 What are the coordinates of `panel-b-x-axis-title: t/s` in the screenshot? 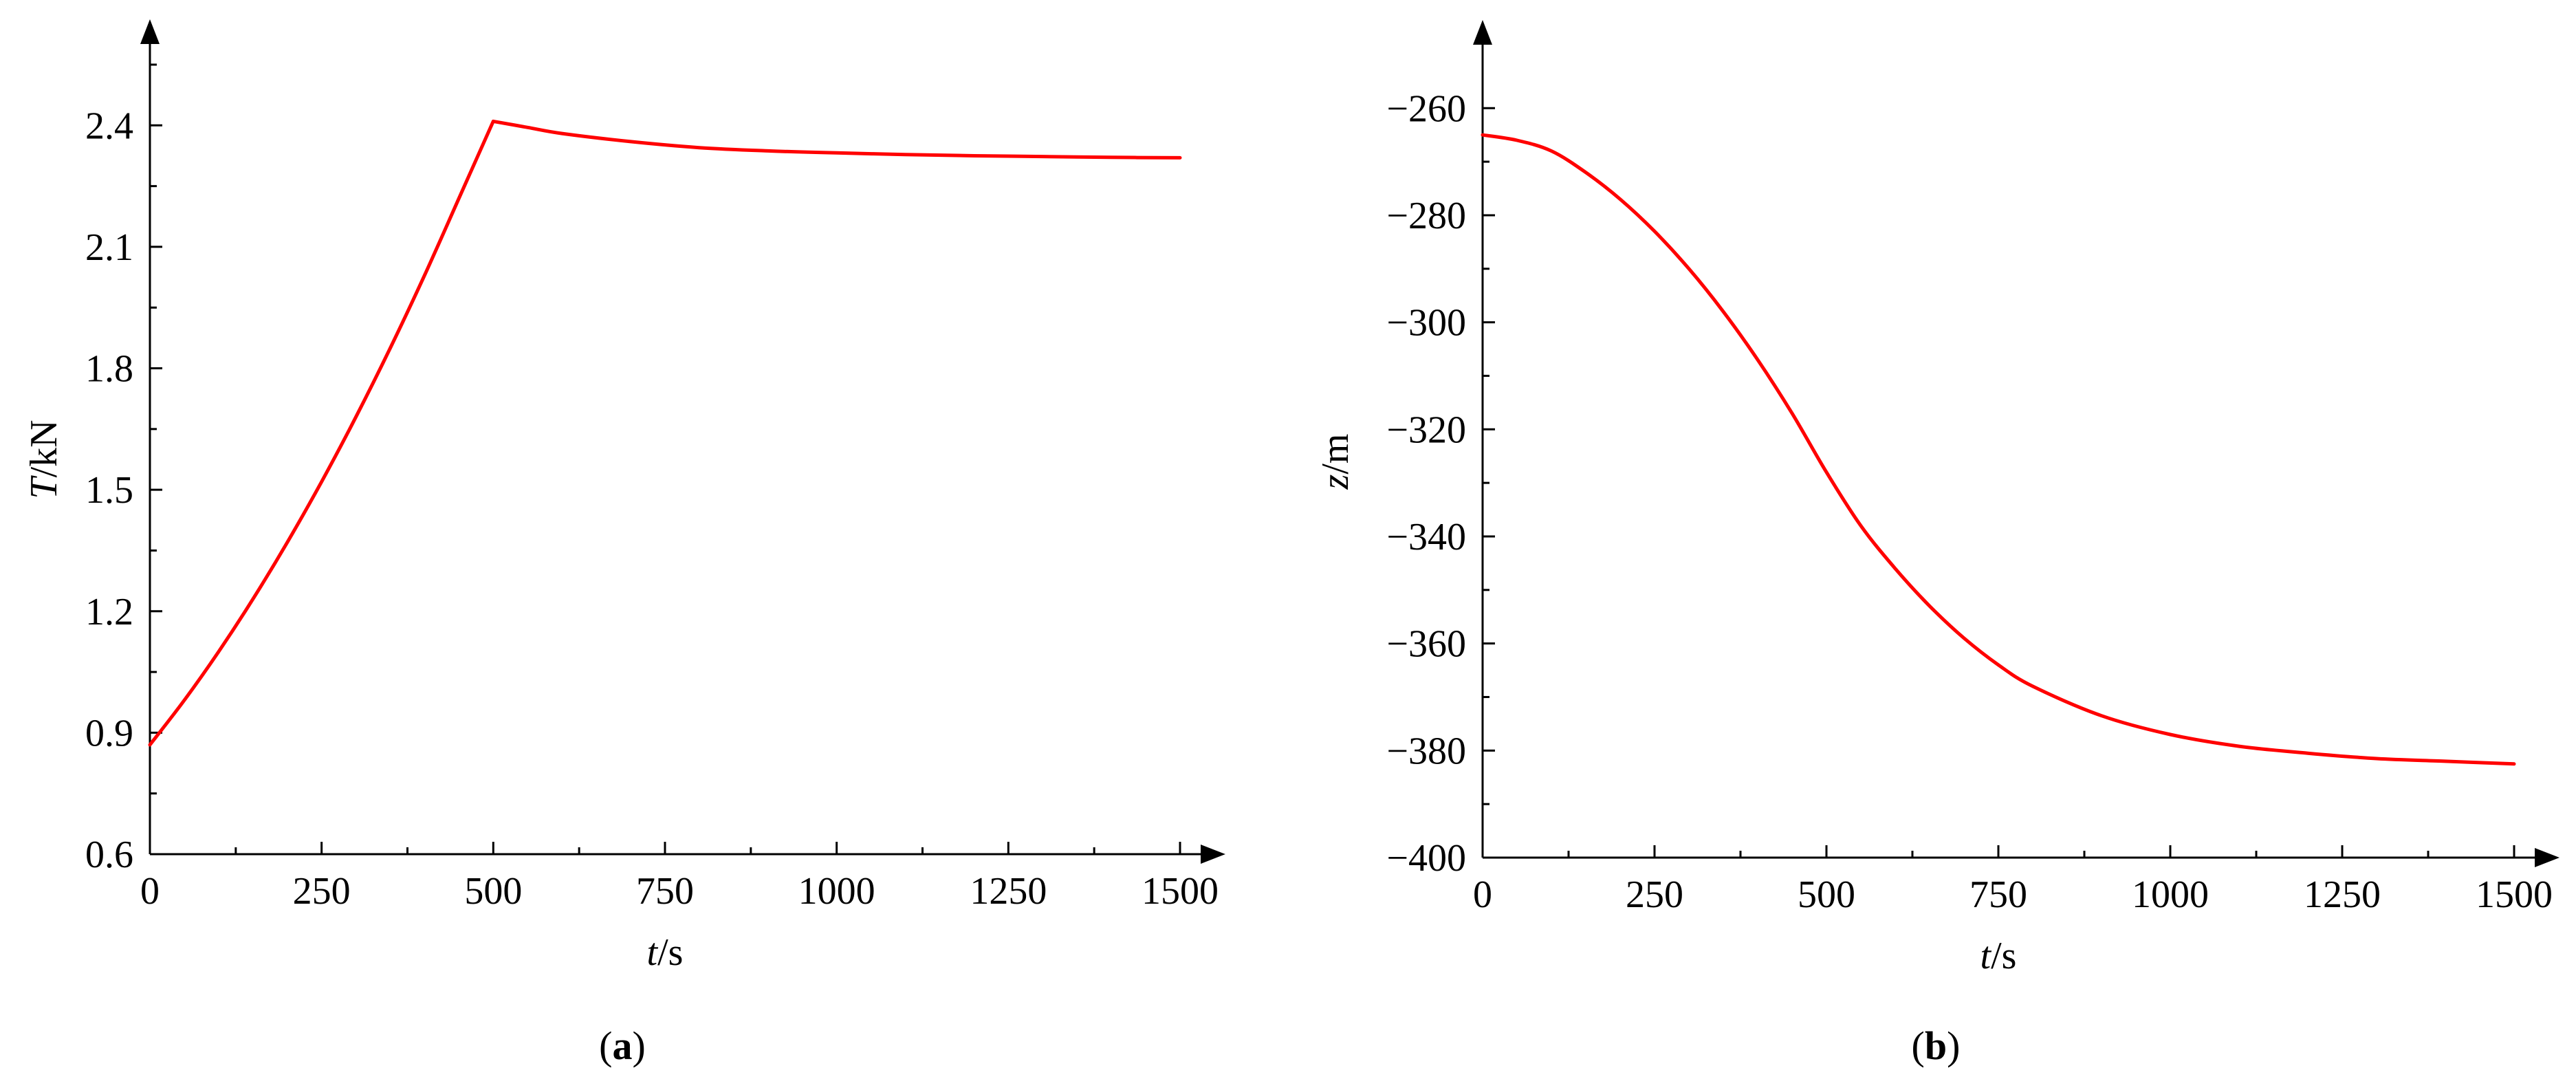 It's located at (1998, 956).